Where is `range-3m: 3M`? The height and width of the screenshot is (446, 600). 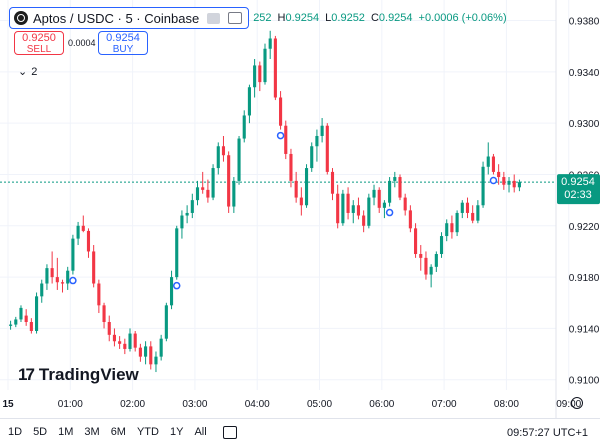 range-3m: 3M is located at coordinates (92, 432).